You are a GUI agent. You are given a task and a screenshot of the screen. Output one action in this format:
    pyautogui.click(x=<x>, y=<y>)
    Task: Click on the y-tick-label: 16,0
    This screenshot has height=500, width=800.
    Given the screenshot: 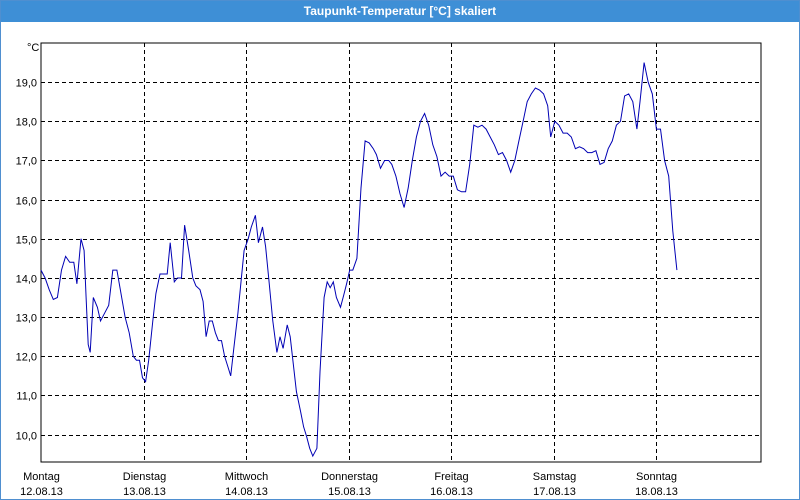 What is the action you would take?
    pyautogui.click(x=26, y=202)
    